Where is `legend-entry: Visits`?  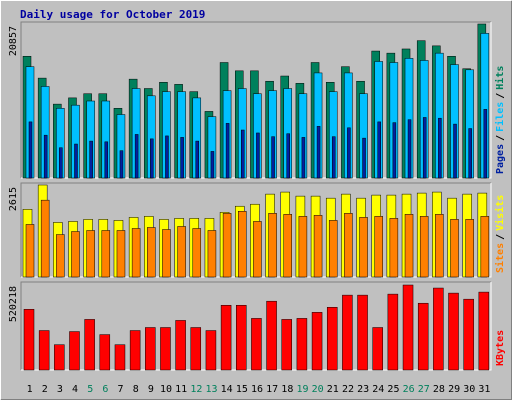
legend-entry: Visits is located at coordinates (500, 213).